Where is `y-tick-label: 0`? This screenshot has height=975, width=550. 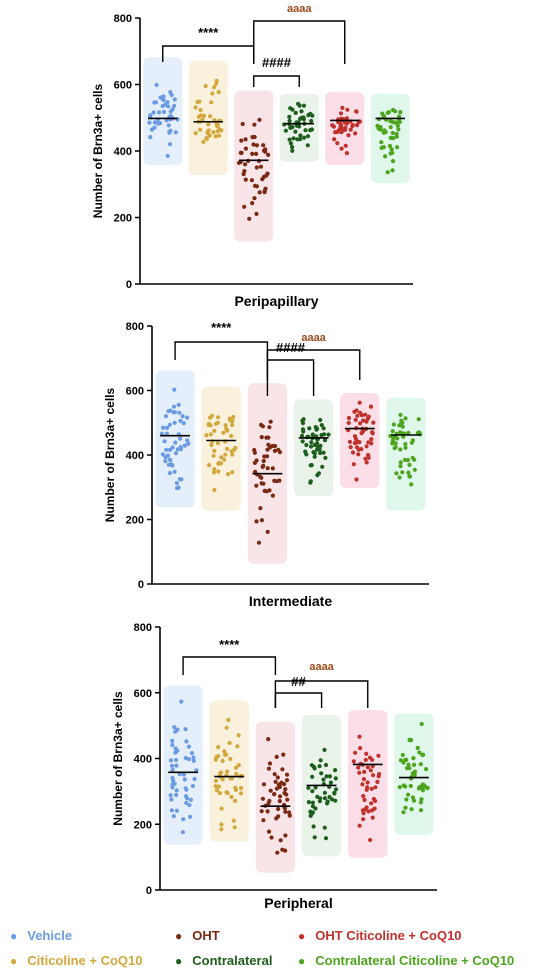 y-tick-label: 0 is located at coordinates (141, 585).